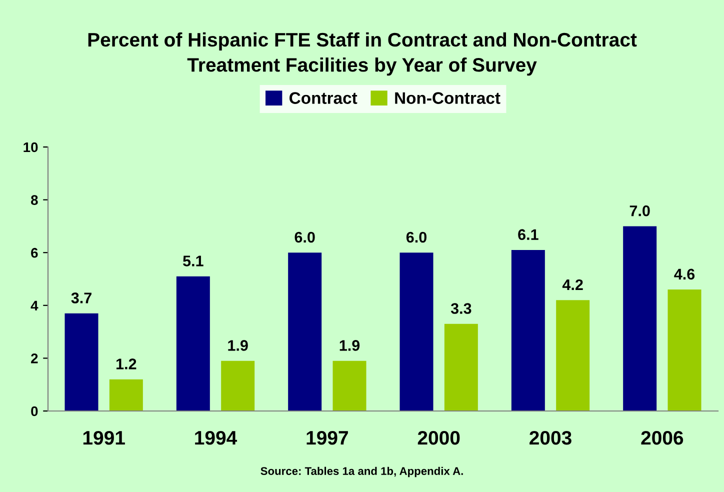 This screenshot has width=724, height=492. What do you see at coordinates (216, 437) in the screenshot?
I see `x-tick-label: 1994` at bounding box center [216, 437].